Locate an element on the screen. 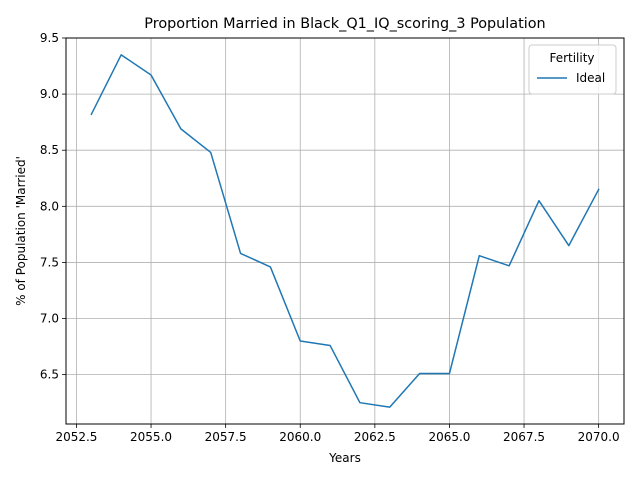  y-tick-label: 8.0 is located at coordinates (49, 206).